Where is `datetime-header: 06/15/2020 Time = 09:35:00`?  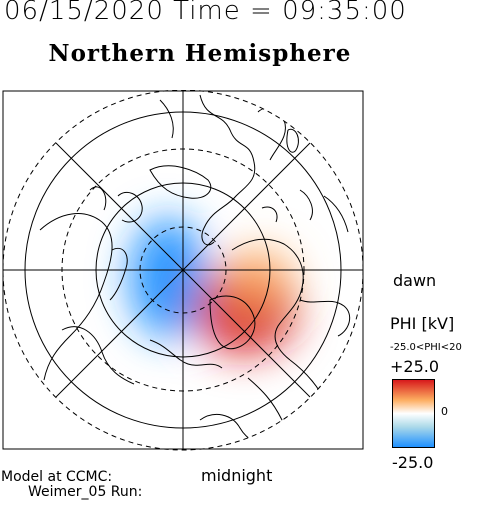 datetime-header: 06/15/2020 Time = 09:35:00 is located at coordinates (205, 13).